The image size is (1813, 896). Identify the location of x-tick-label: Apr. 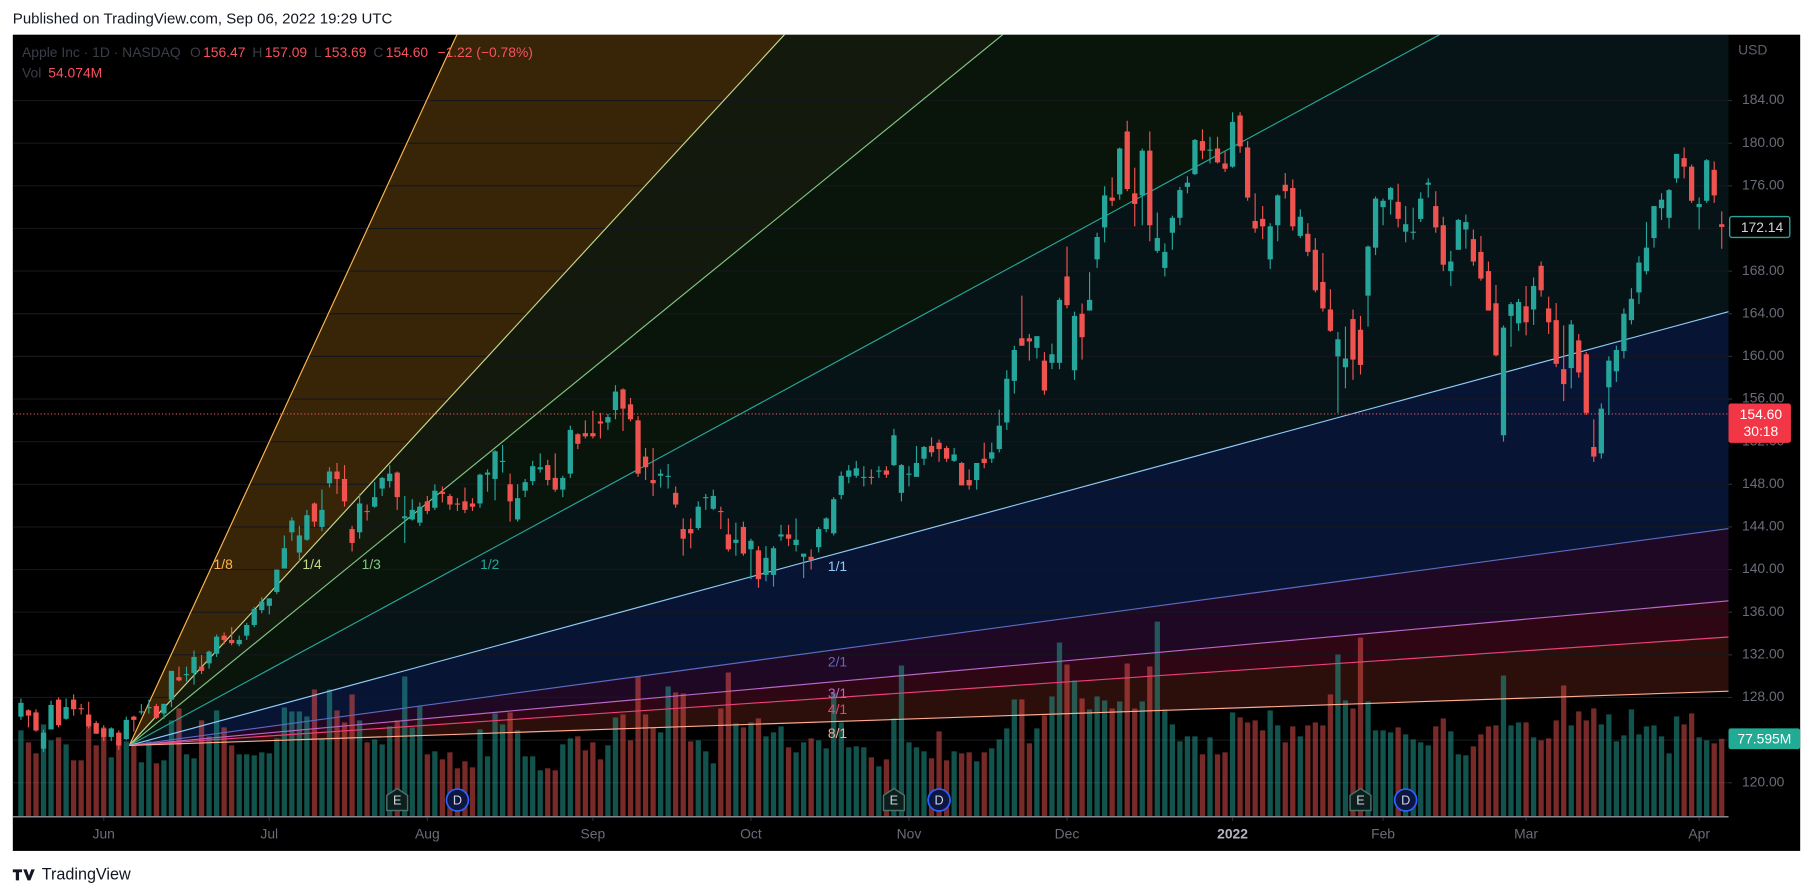
(1699, 833).